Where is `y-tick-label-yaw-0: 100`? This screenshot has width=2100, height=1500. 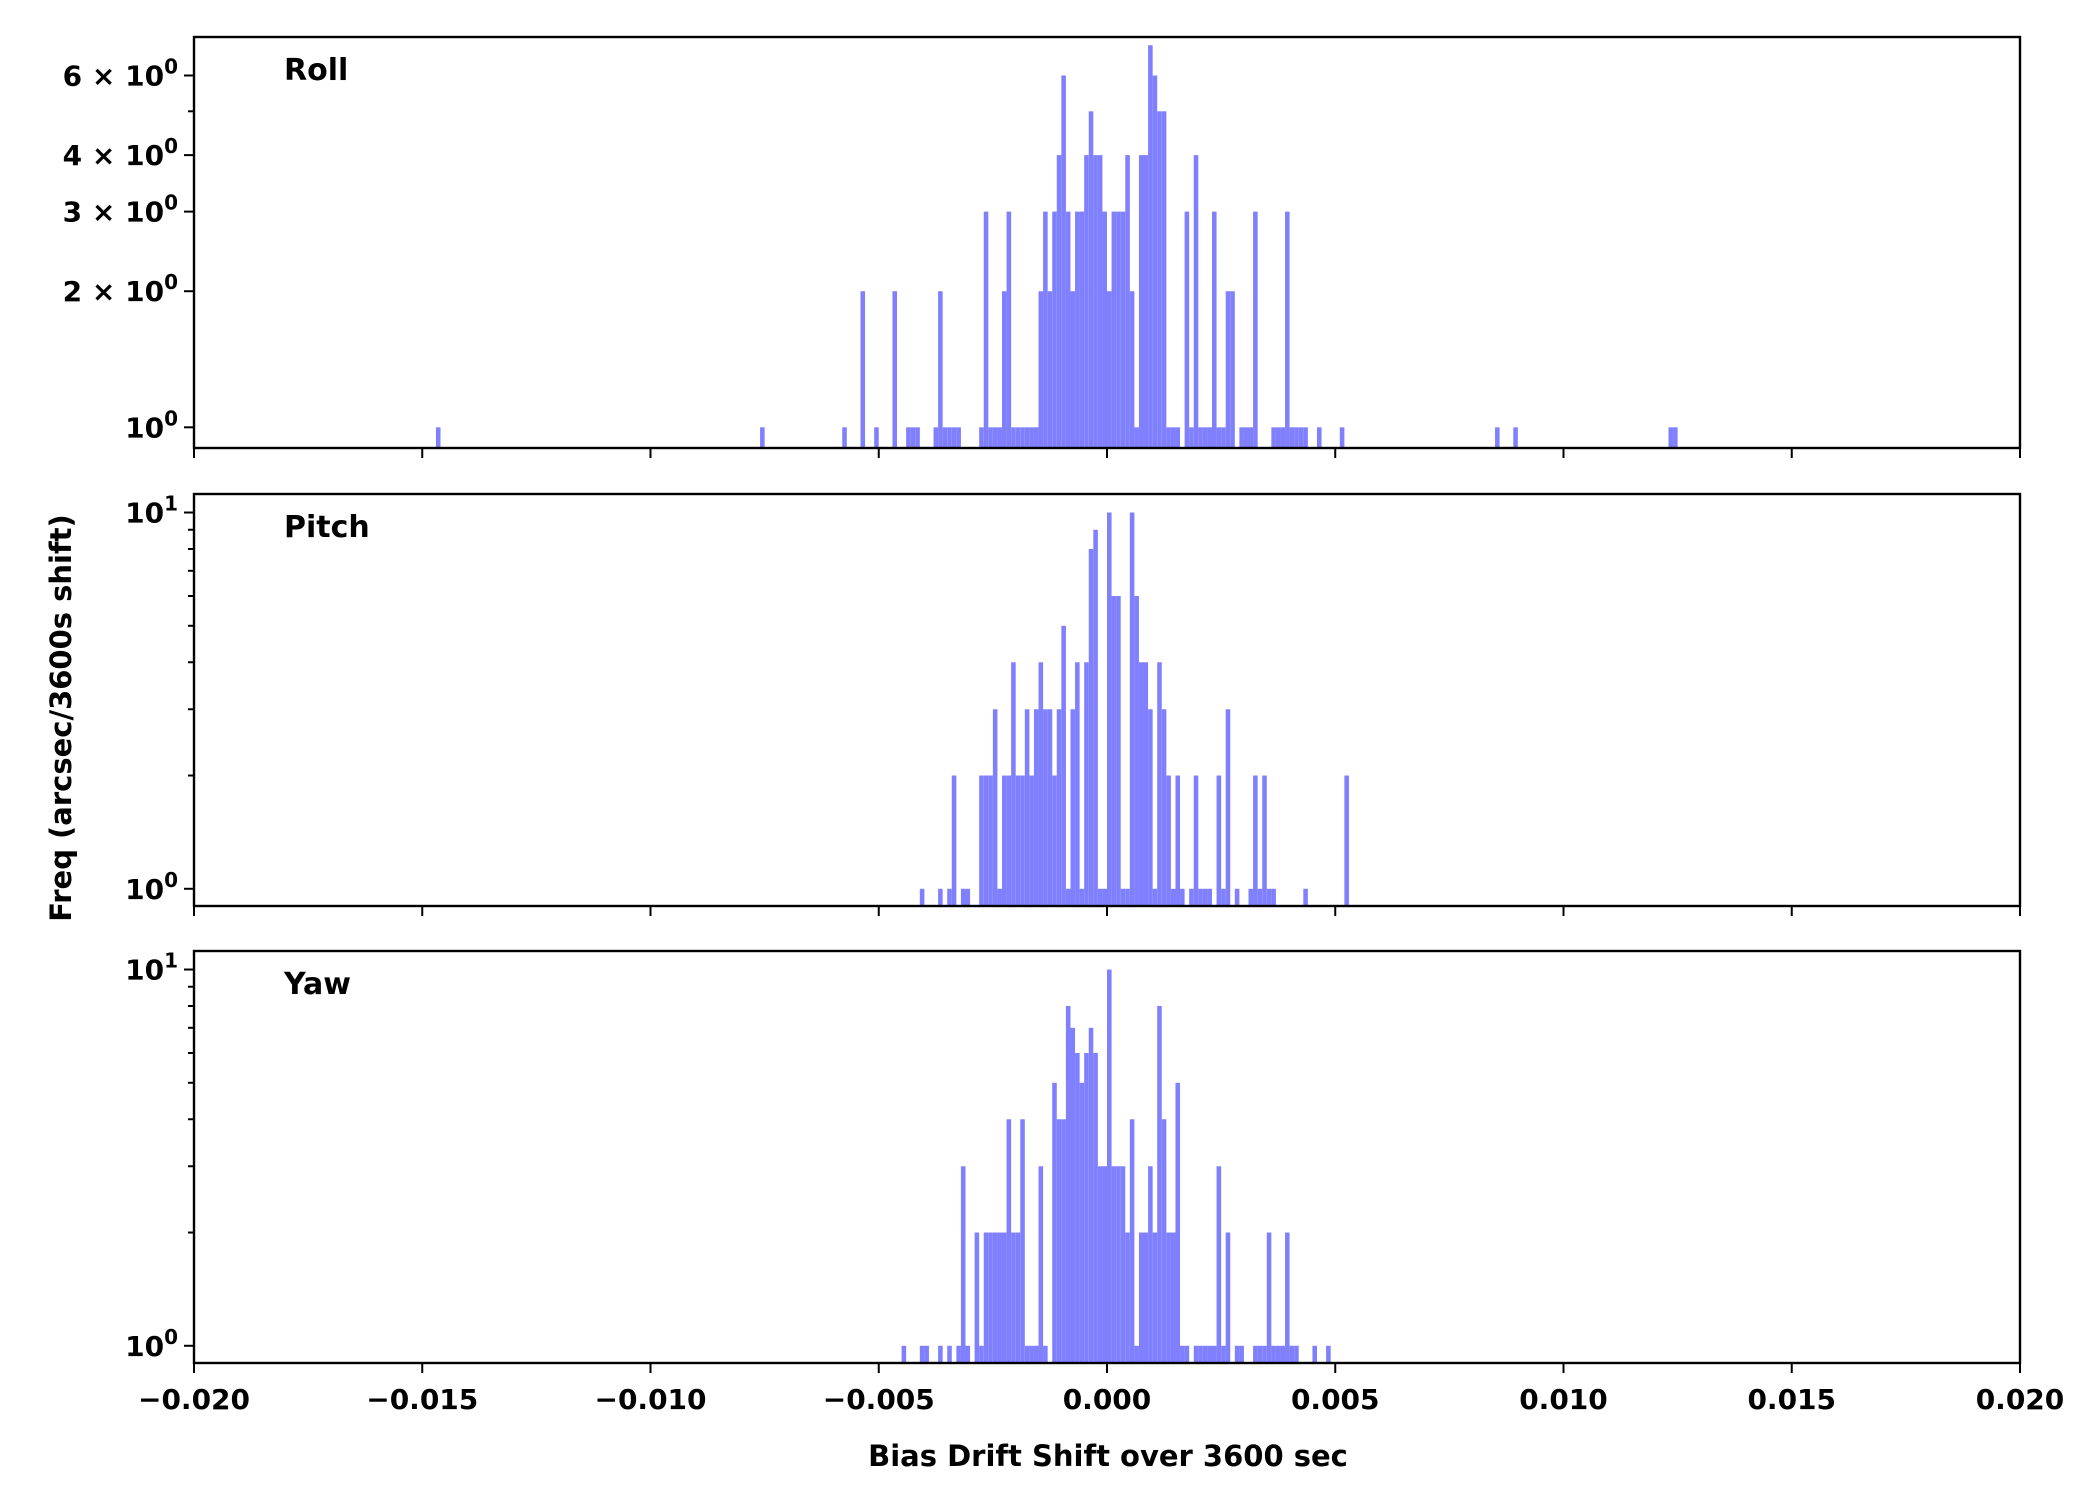
y-tick-label-yaw-0: 100 is located at coordinates (151, 1344).